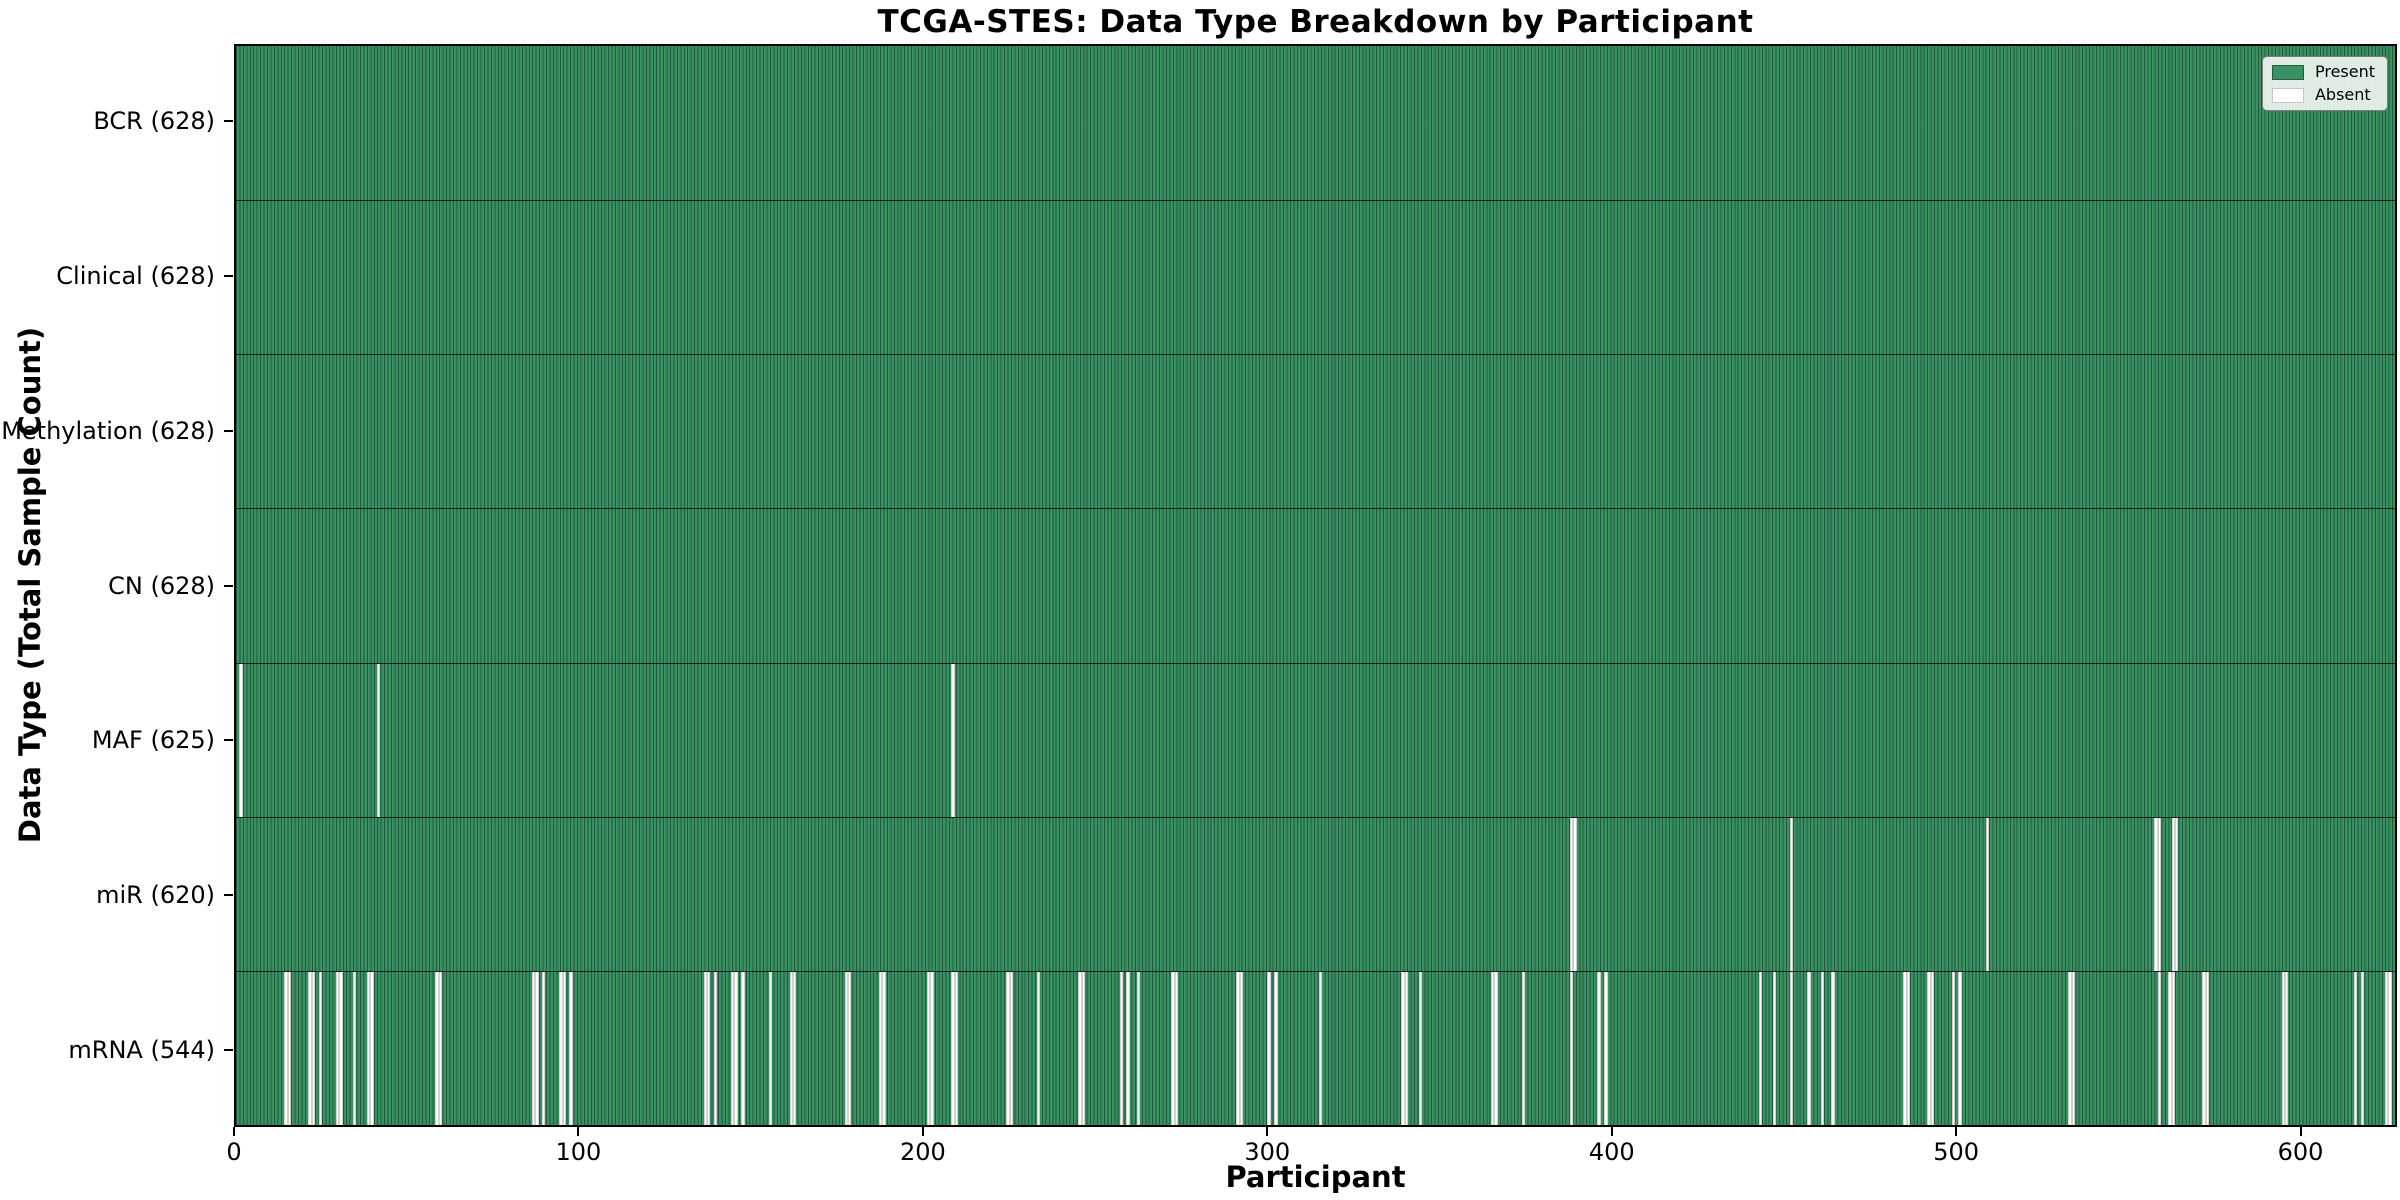 The image size is (2400, 1200). What do you see at coordinates (2324, 83) in the screenshot?
I see `legend: Present Absent` at bounding box center [2324, 83].